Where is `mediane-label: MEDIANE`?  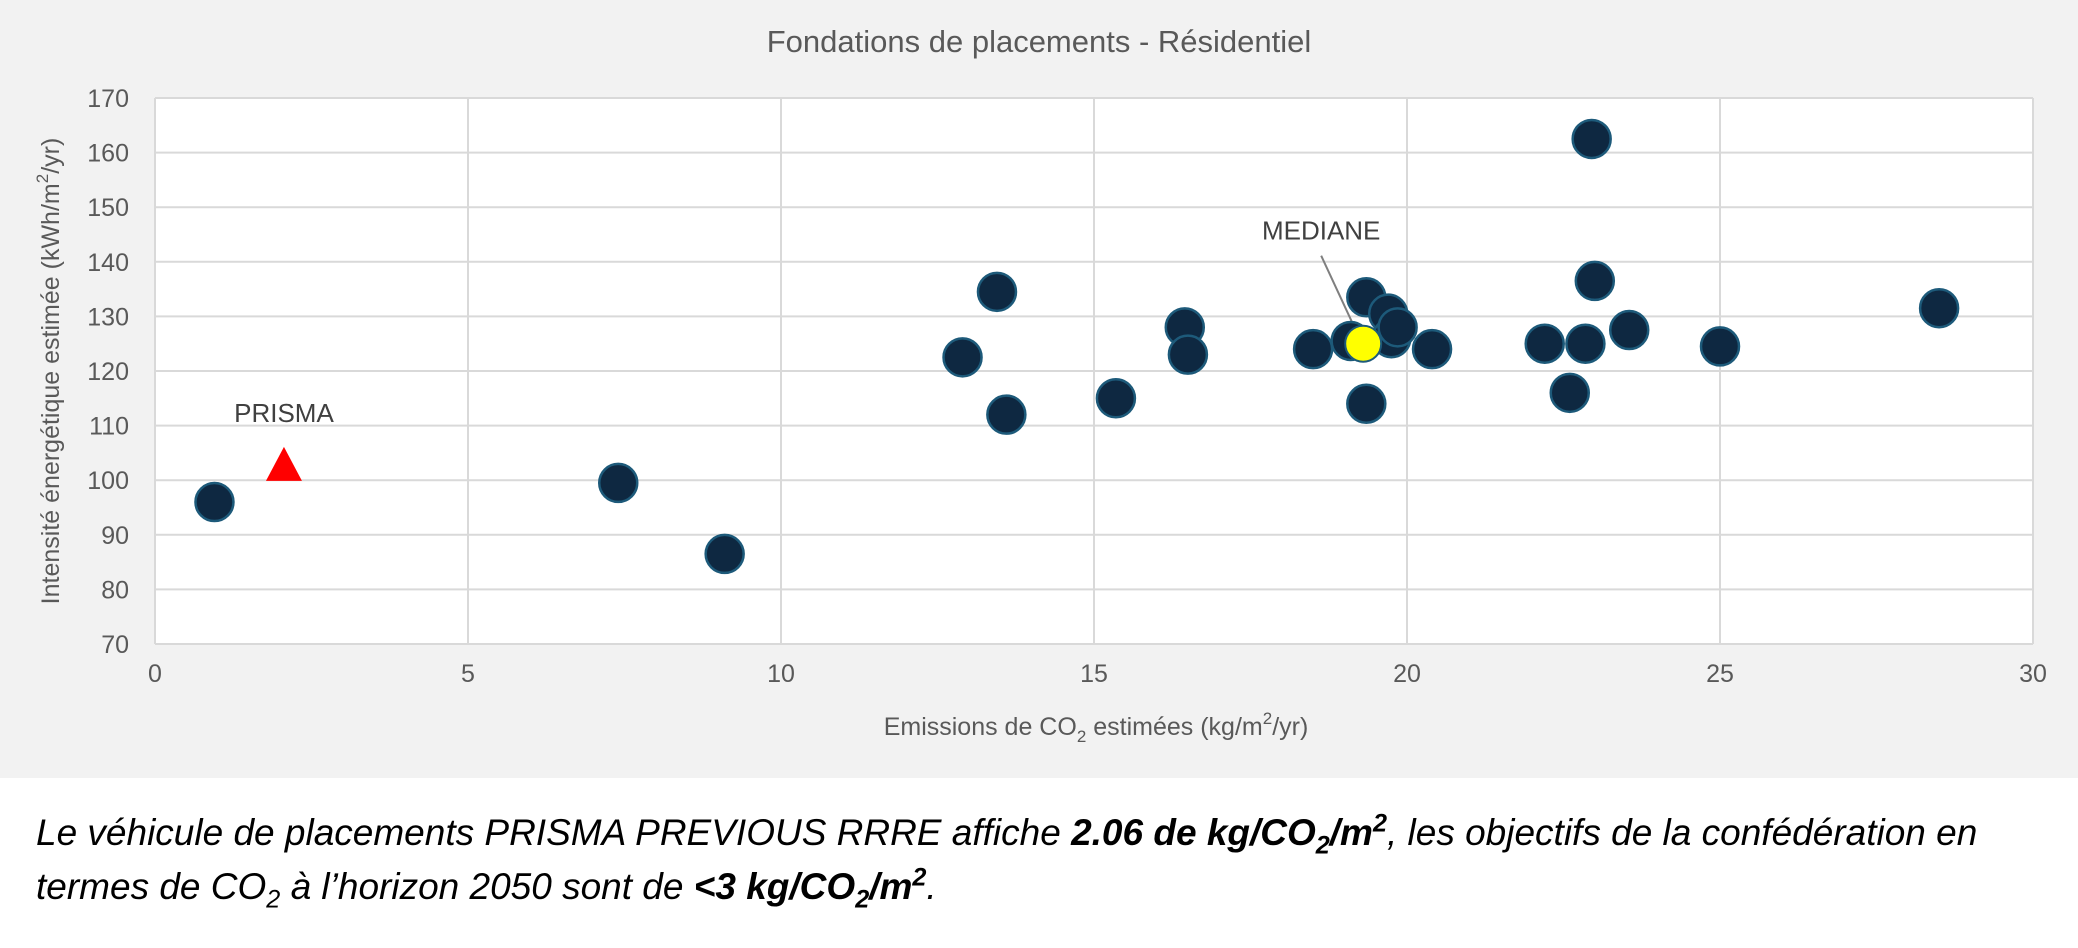 mediane-label: MEDIANE is located at coordinates (1321, 231).